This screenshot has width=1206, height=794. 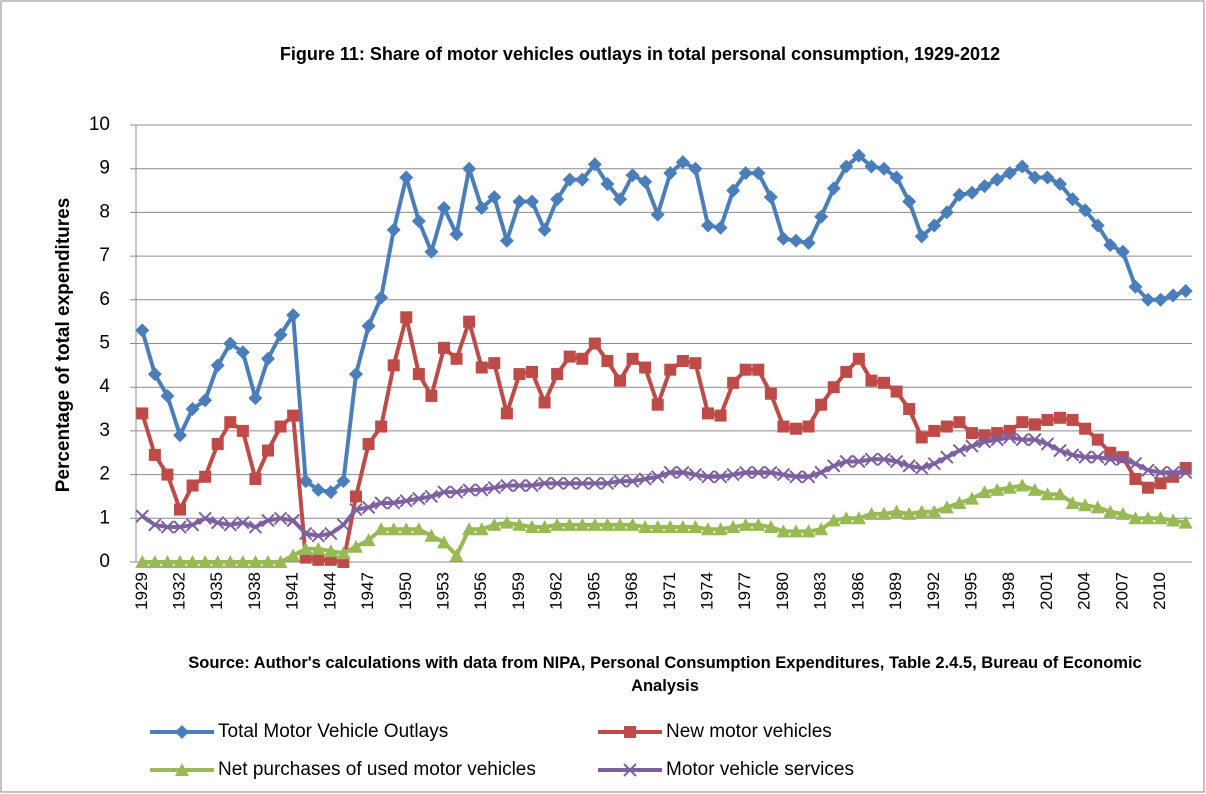 What do you see at coordinates (1121, 591) in the screenshot?
I see `x-tick-label: 2007` at bounding box center [1121, 591].